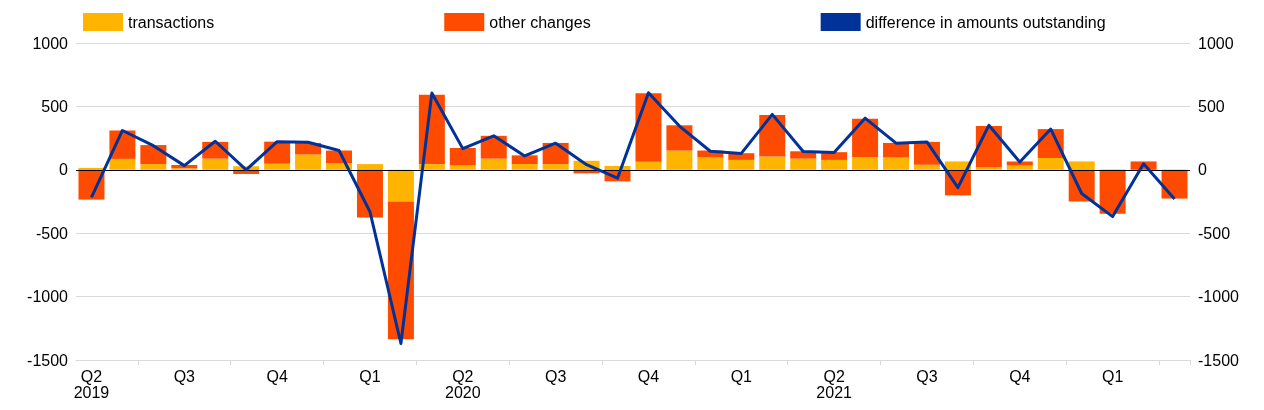 Image resolution: width=1264 pixels, height=410 pixels. I want to click on y-tick-label: -1000, so click(48, 297).